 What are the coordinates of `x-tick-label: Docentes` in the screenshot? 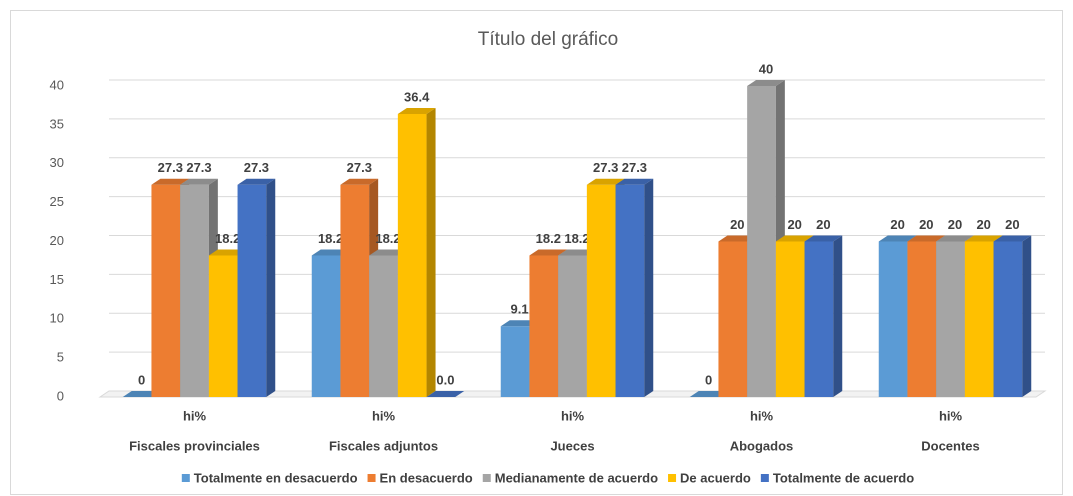 It's located at (950, 445).